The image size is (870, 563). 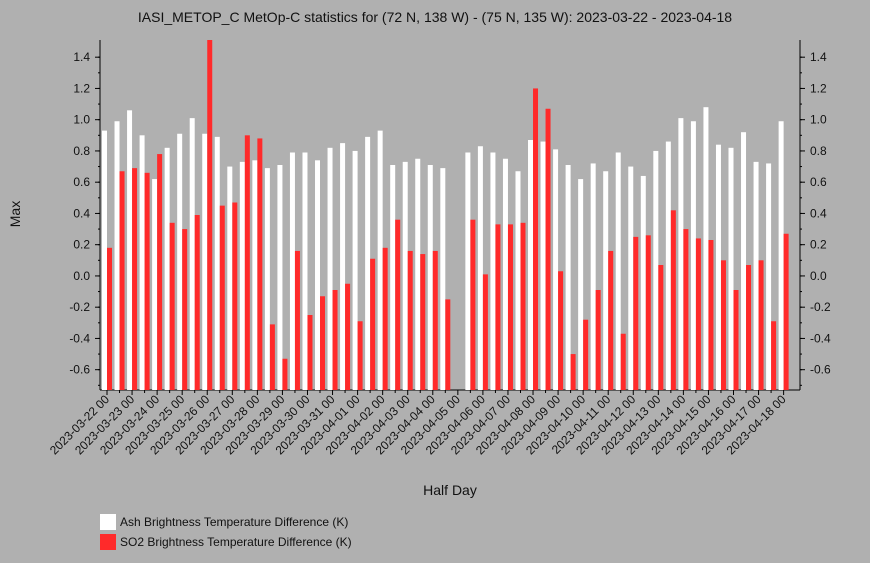 What do you see at coordinates (79, 307) in the screenshot?
I see `y-tick-label-left: -0.2` at bounding box center [79, 307].